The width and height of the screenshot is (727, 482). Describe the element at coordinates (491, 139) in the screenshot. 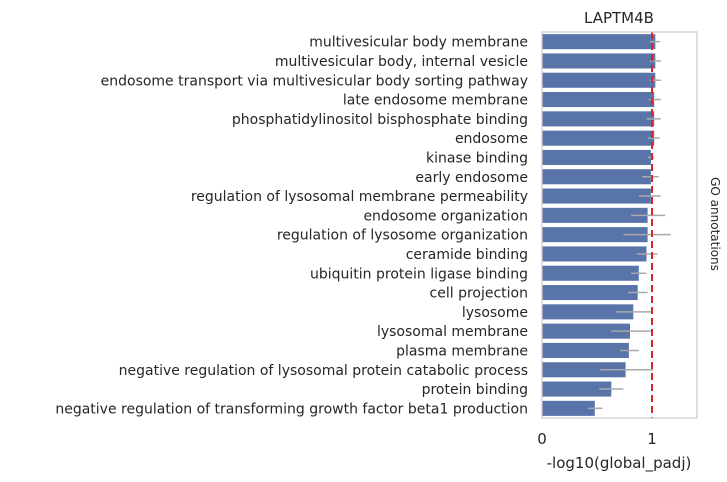

I see `category-label: endosome` at that location.